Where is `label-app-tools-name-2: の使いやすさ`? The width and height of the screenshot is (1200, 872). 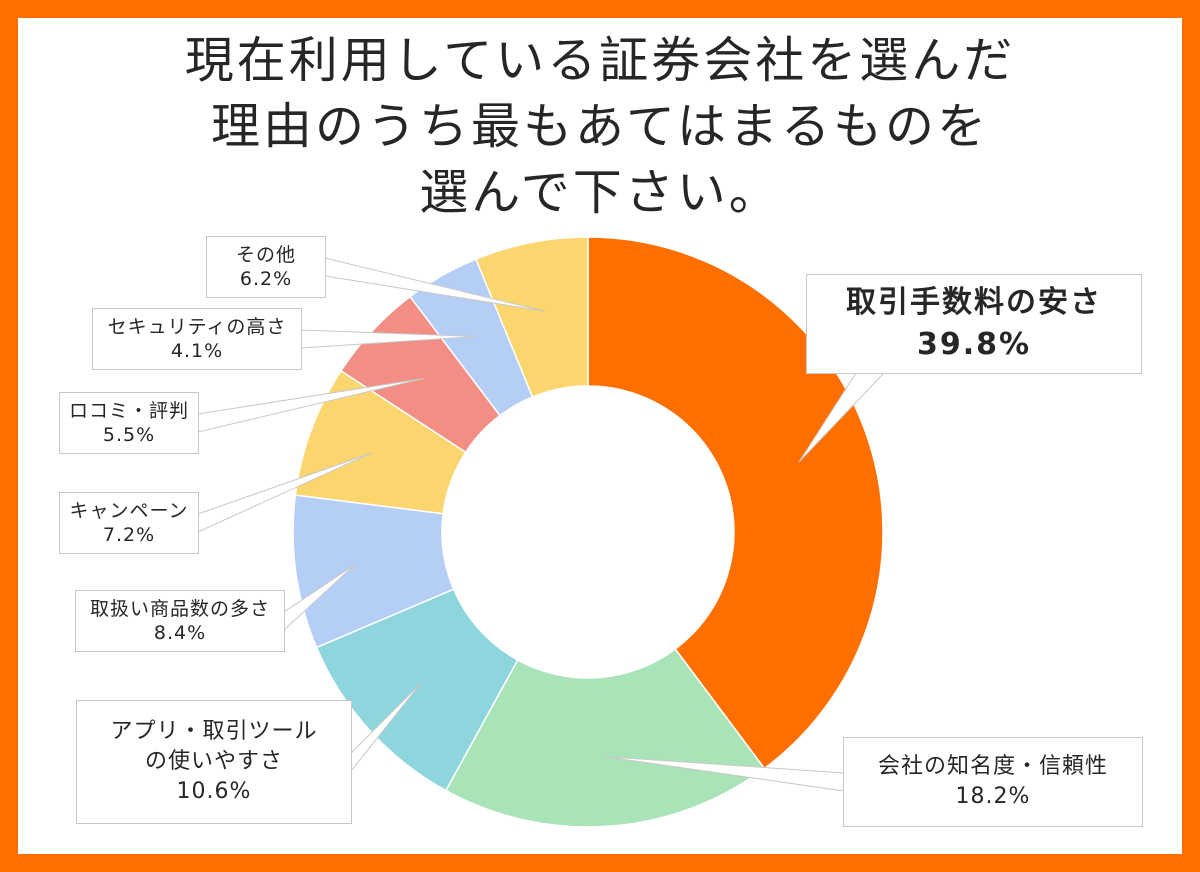
label-app-tools-name-2: の使いやすさ is located at coordinates (213, 761).